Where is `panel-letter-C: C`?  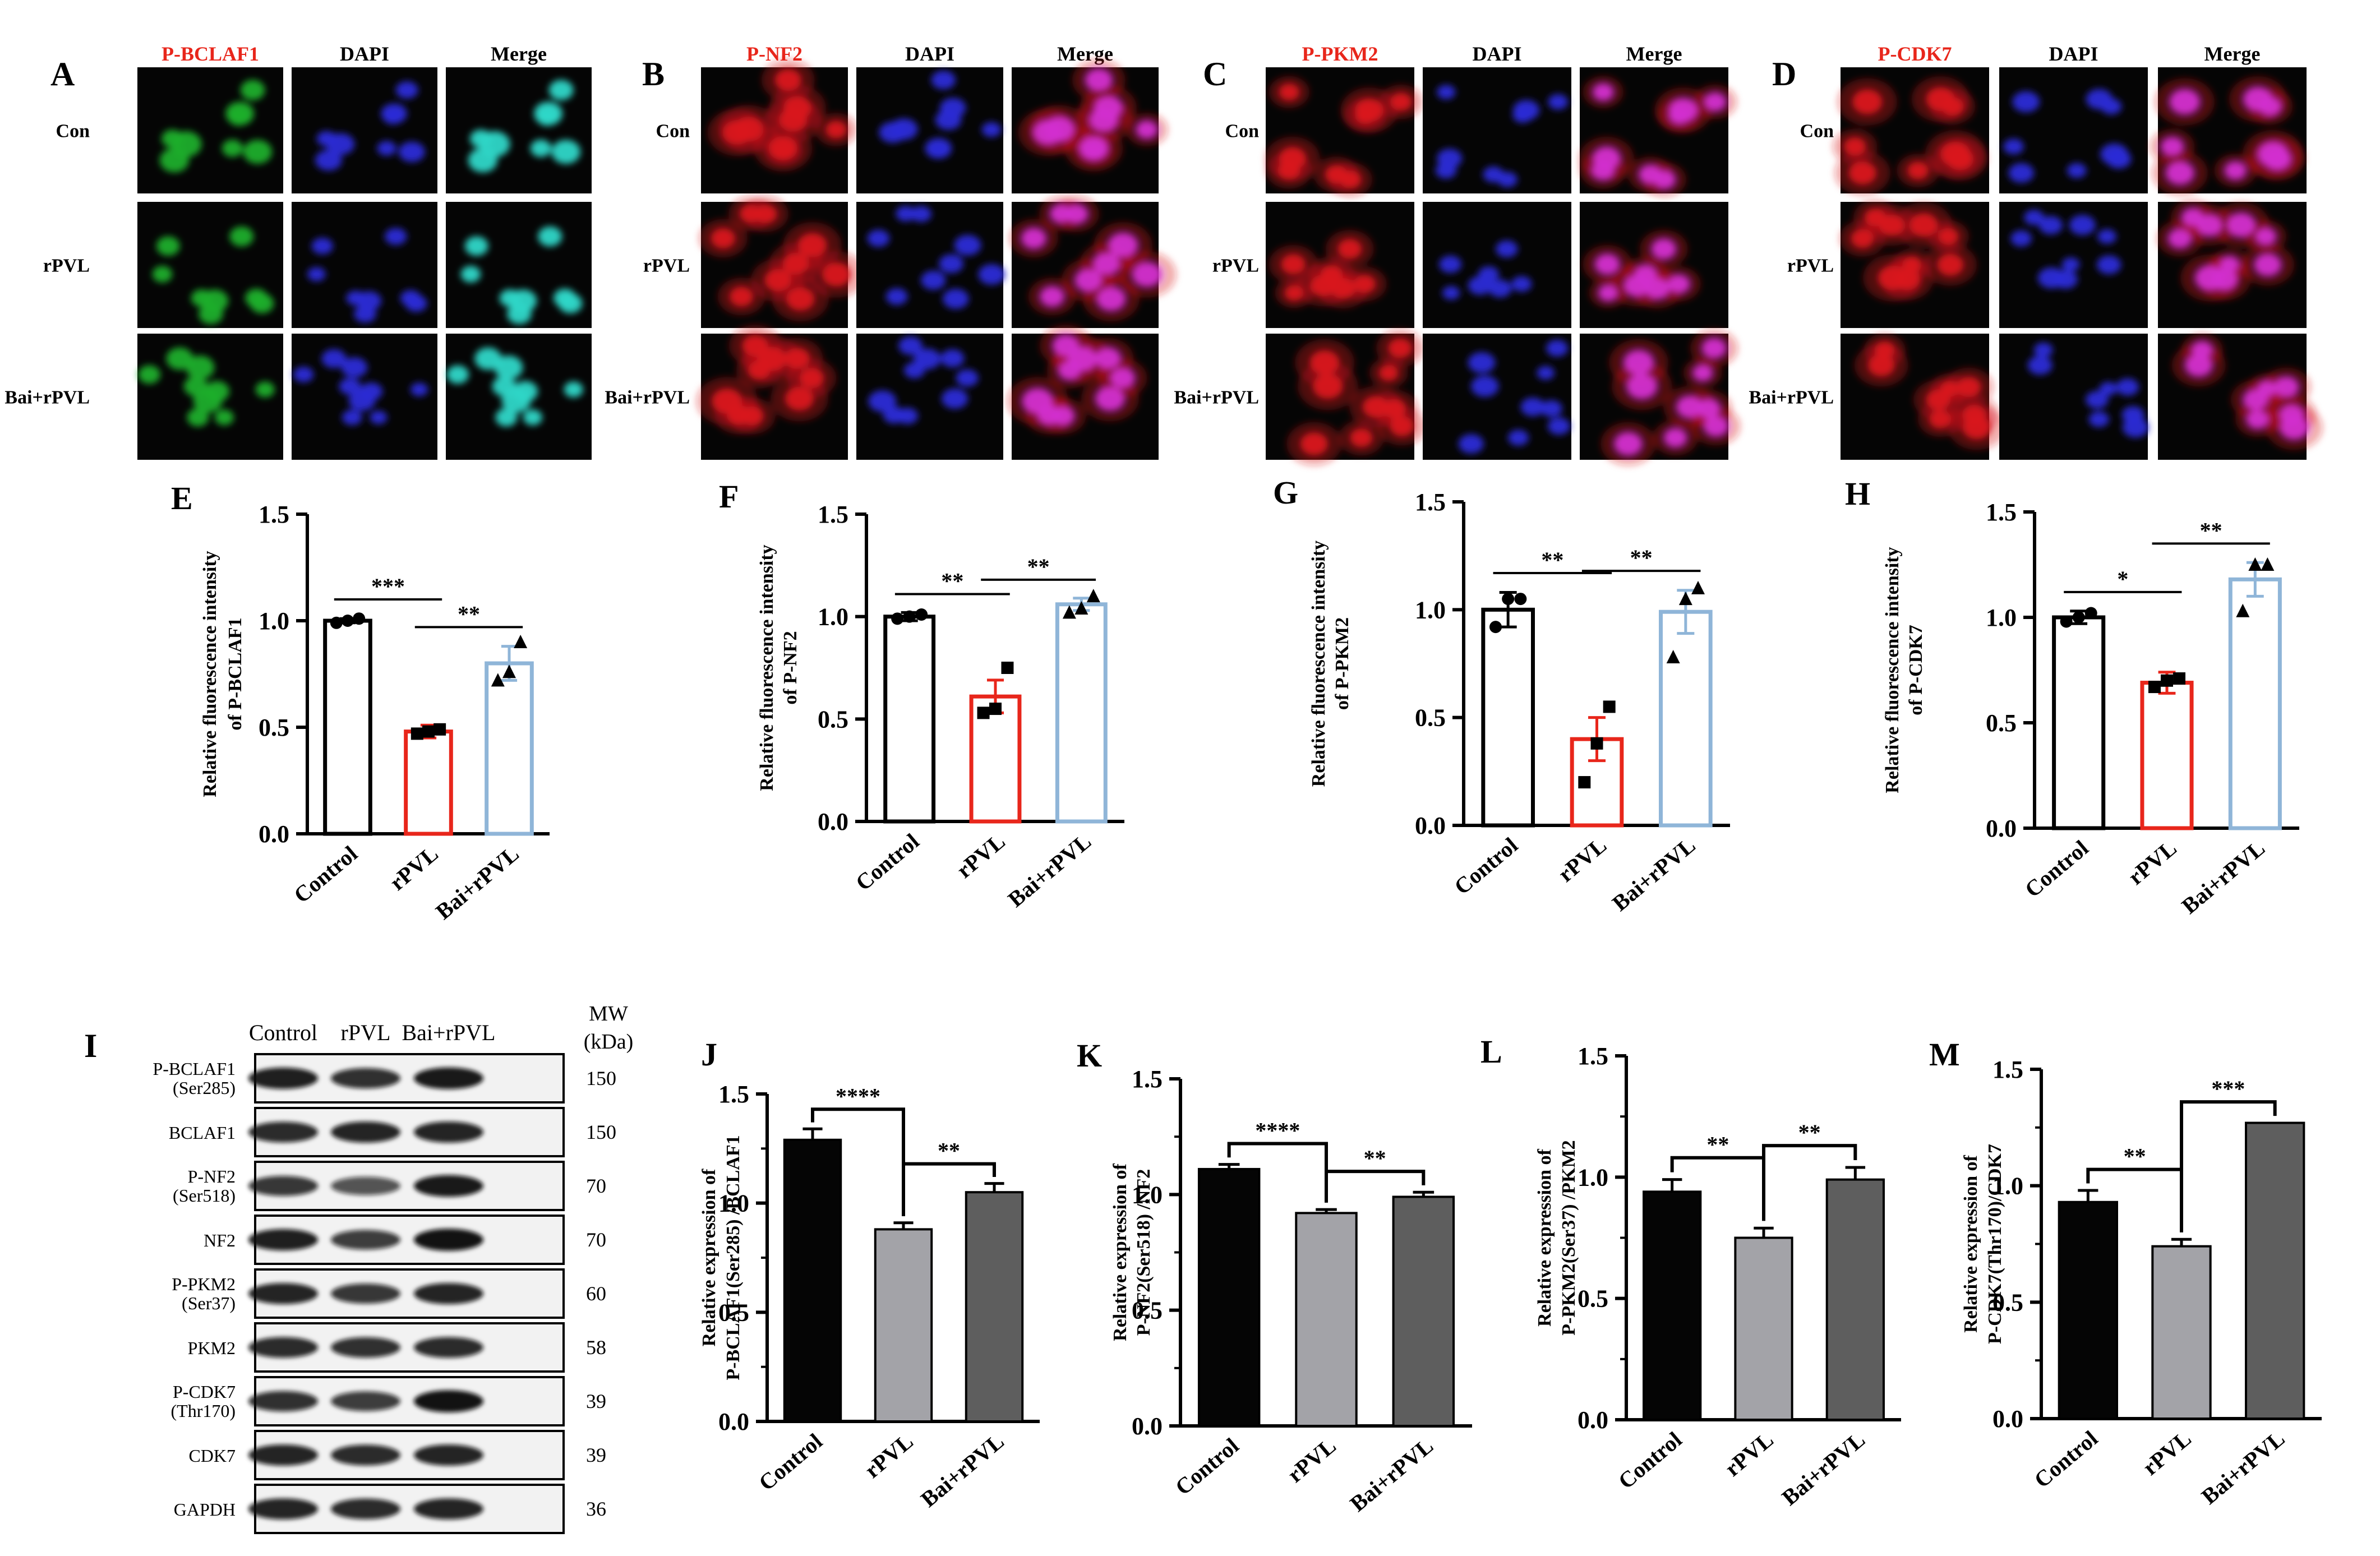 panel-letter-C: C is located at coordinates (1215, 75).